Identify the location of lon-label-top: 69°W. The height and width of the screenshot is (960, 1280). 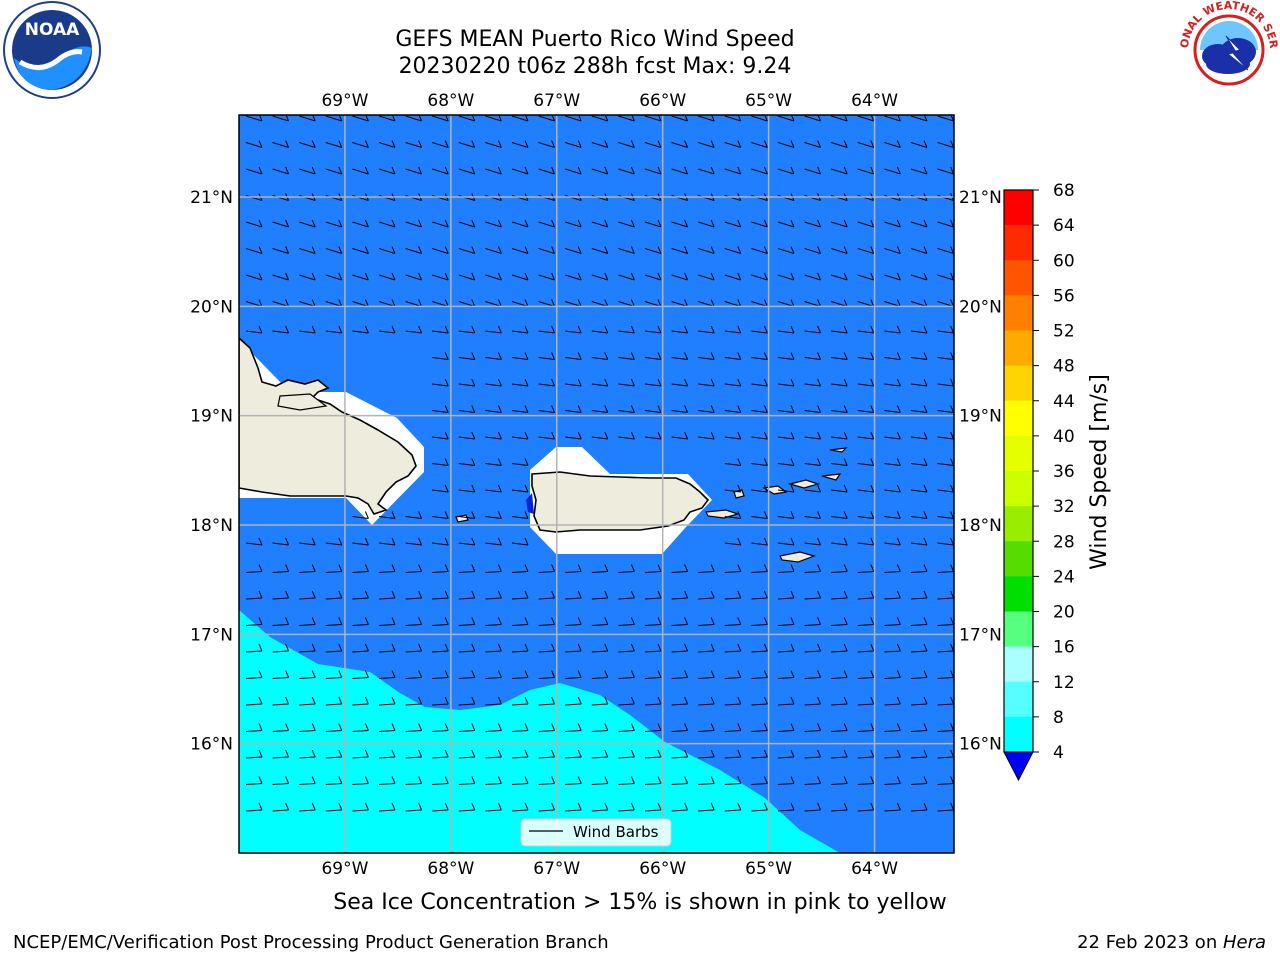
(344, 101).